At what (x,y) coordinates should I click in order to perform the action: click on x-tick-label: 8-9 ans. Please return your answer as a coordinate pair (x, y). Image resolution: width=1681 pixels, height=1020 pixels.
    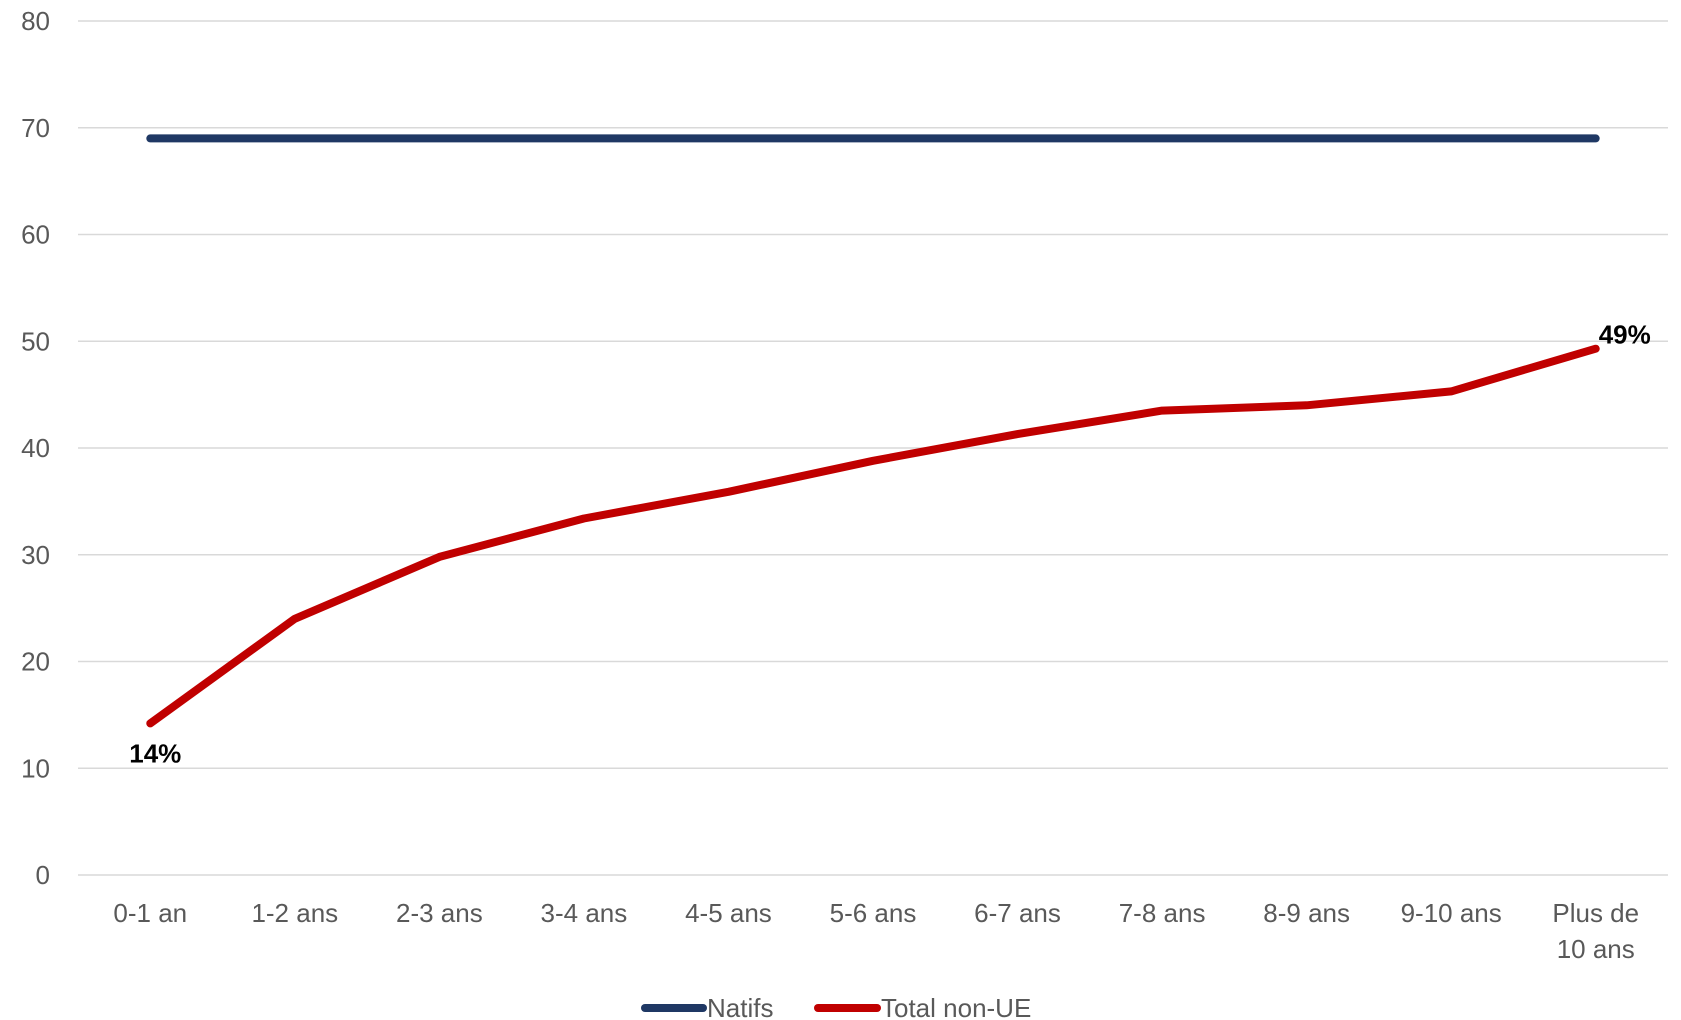
    Looking at the image, I should click on (1306, 913).